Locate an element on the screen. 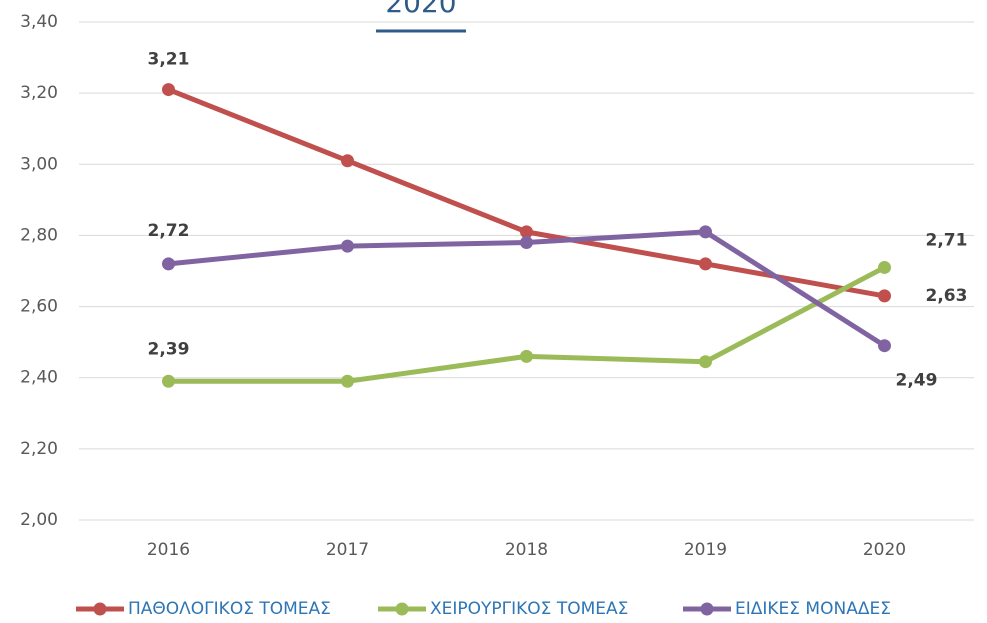 Image resolution: width=987 pixels, height=623 pixels. x-tick-label: 2017 is located at coordinates (347, 550).